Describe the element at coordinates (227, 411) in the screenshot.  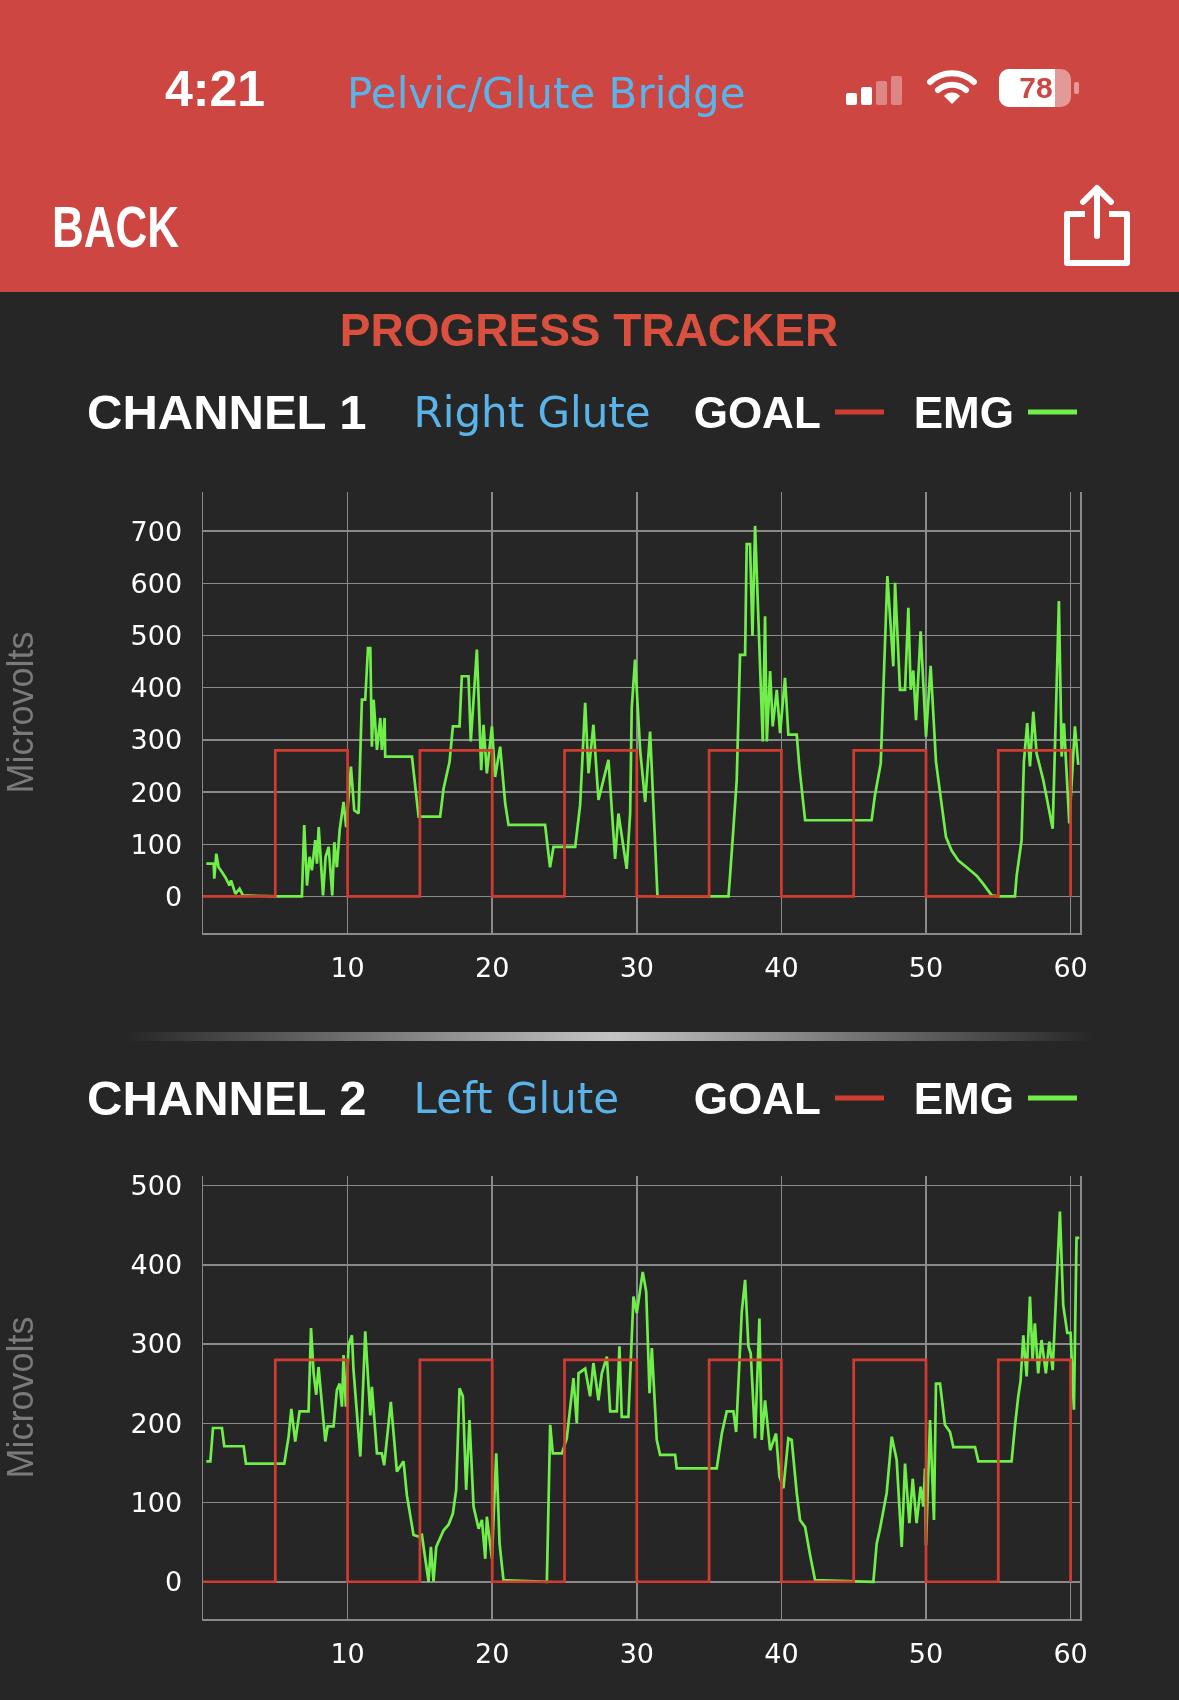
I see `chart-title: CHANNEL 1` at that location.